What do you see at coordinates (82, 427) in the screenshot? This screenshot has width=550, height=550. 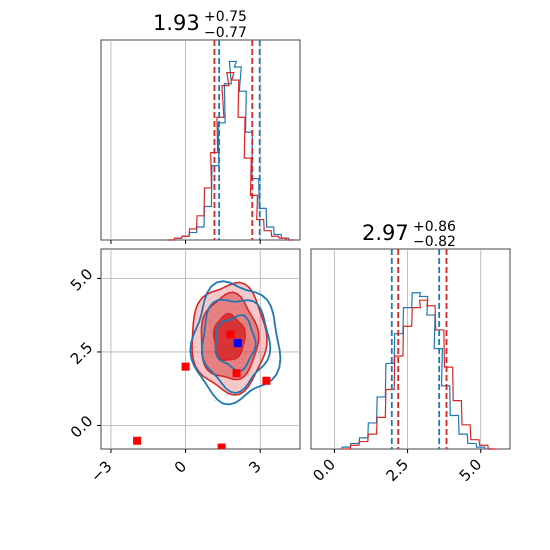 I see `bl-ytick-label: 0.0` at bounding box center [82, 427].